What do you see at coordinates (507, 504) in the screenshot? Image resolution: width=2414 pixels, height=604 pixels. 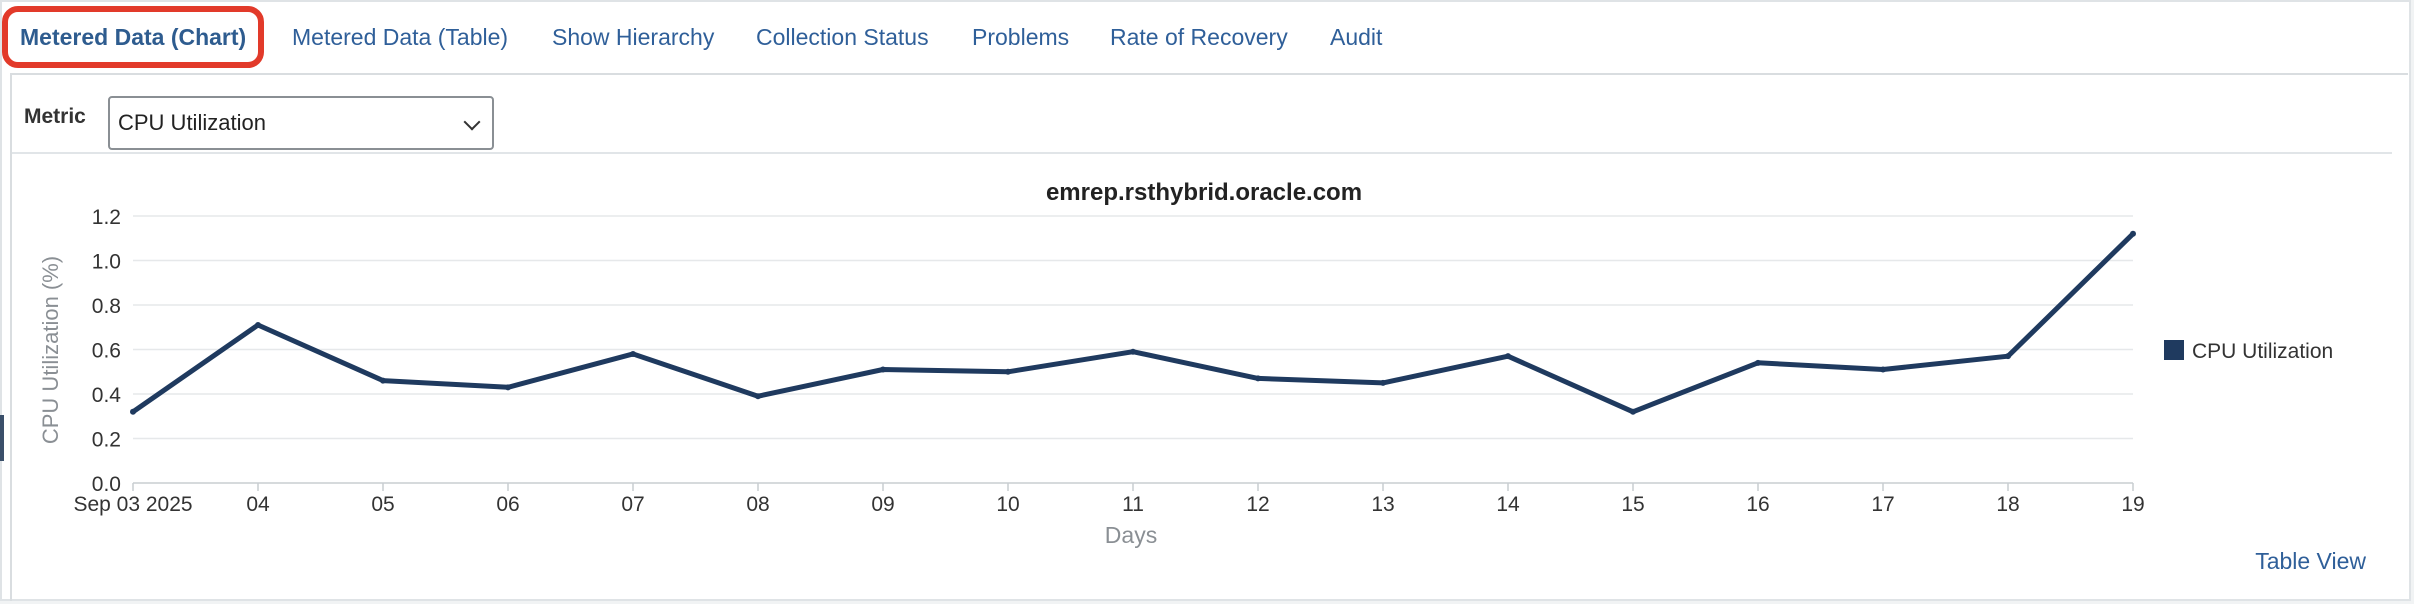 I see `x-tick-label: 06` at bounding box center [507, 504].